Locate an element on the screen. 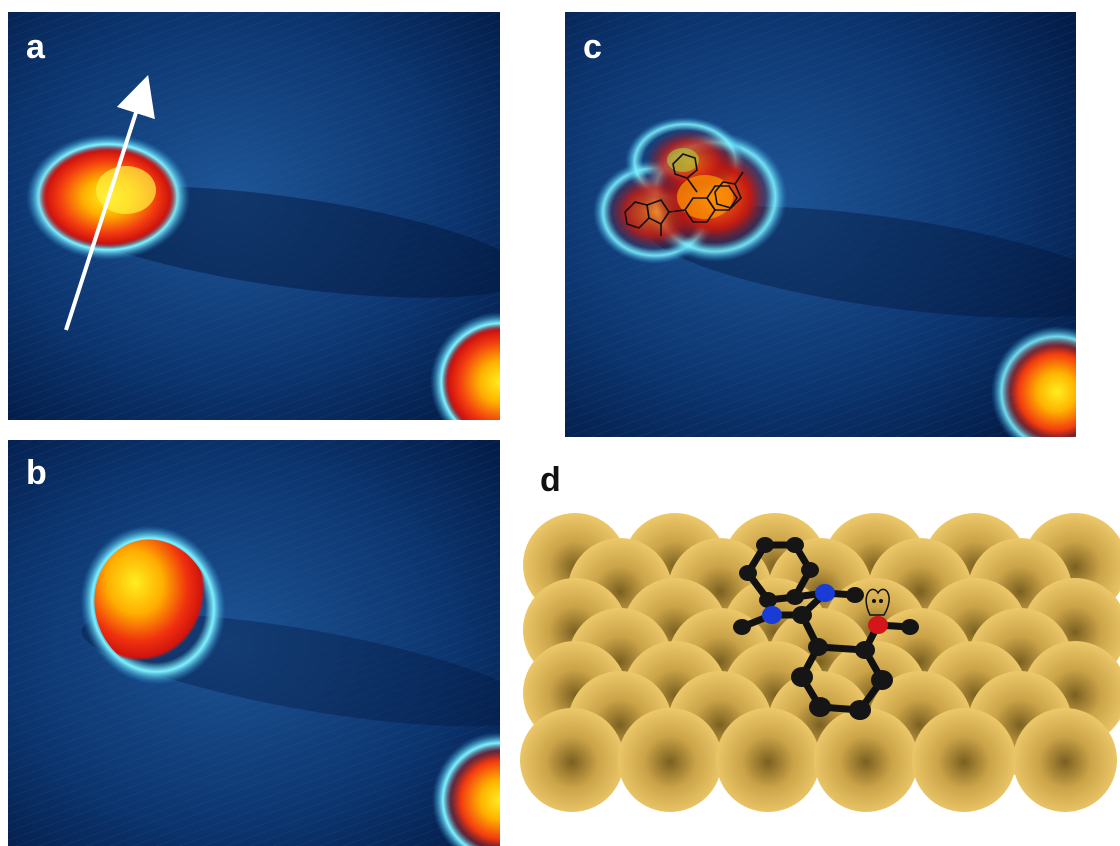 This screenshot has height=846, width=1120. scan-direction-arrow is located at coordinates (109, 202).